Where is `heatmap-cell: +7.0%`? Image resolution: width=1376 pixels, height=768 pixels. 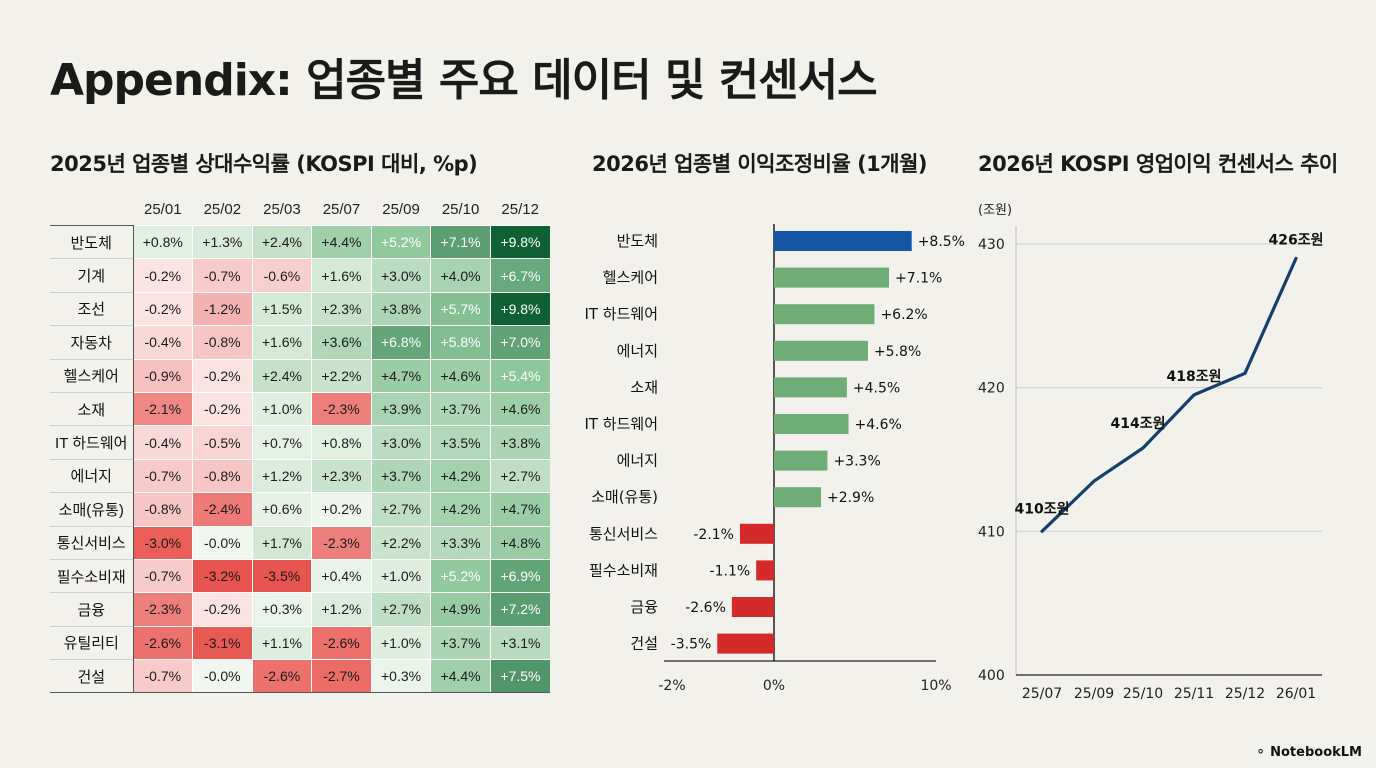
heatmap-cell: +7.0% is located at coordinates (519, 342).